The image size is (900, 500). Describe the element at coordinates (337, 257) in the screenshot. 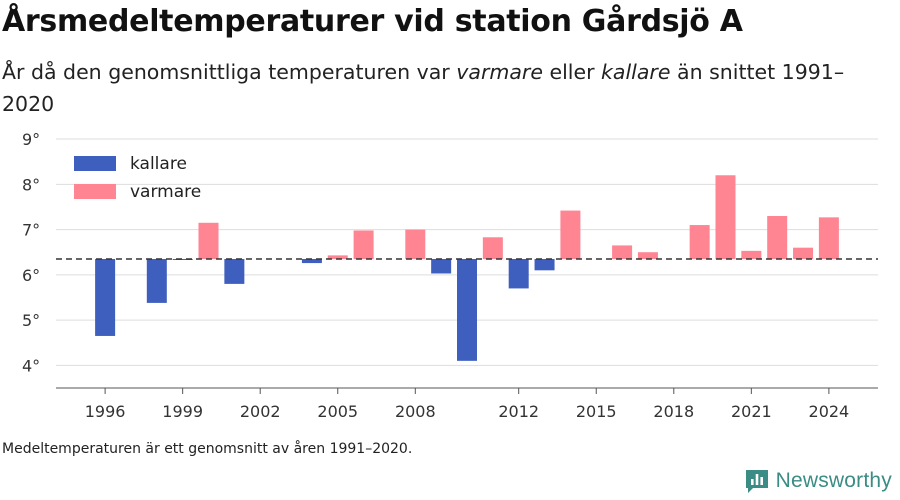

I see `bar-2005` at that location.